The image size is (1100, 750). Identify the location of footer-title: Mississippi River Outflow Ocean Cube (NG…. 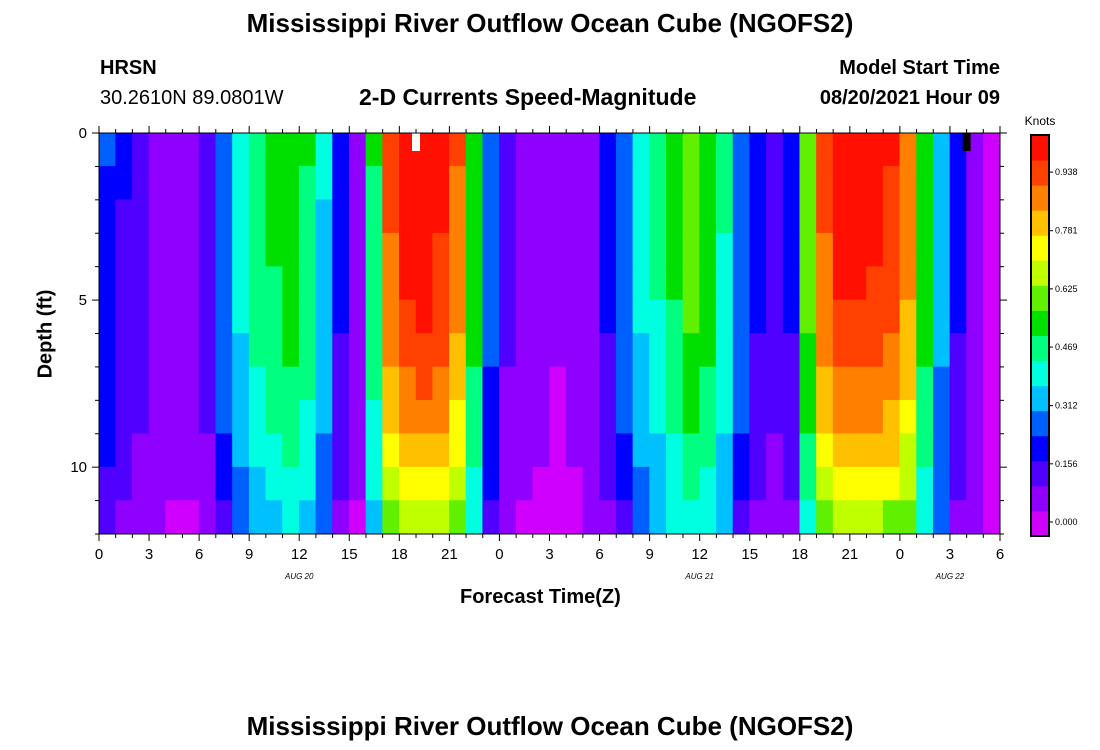
(550, 726).